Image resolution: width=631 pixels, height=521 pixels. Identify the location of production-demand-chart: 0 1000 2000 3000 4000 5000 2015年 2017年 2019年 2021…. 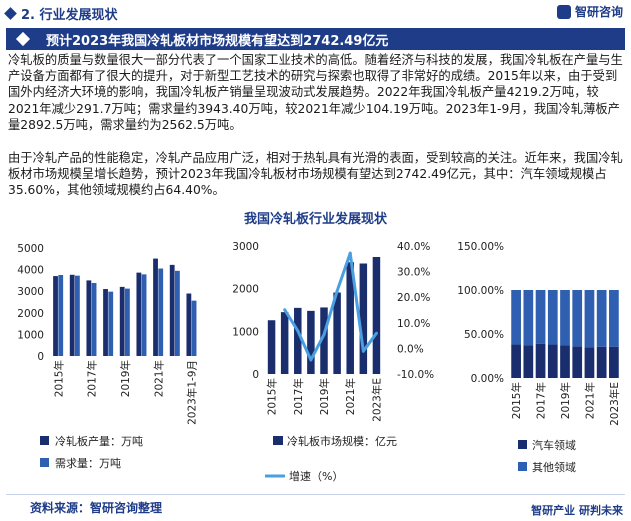
(108, 356).